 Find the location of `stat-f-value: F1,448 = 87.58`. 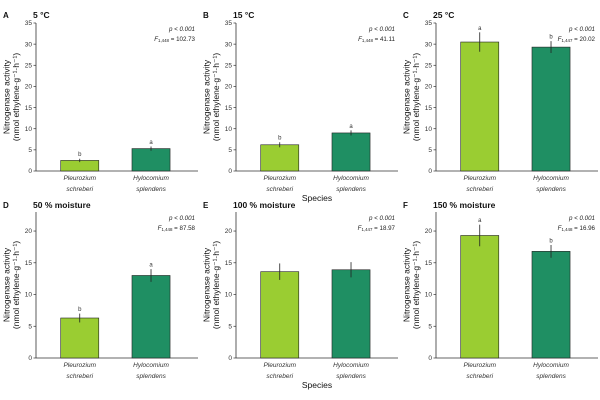

stat-f-value: F1,448 = 87.58 is located at coordinates (177, 228).